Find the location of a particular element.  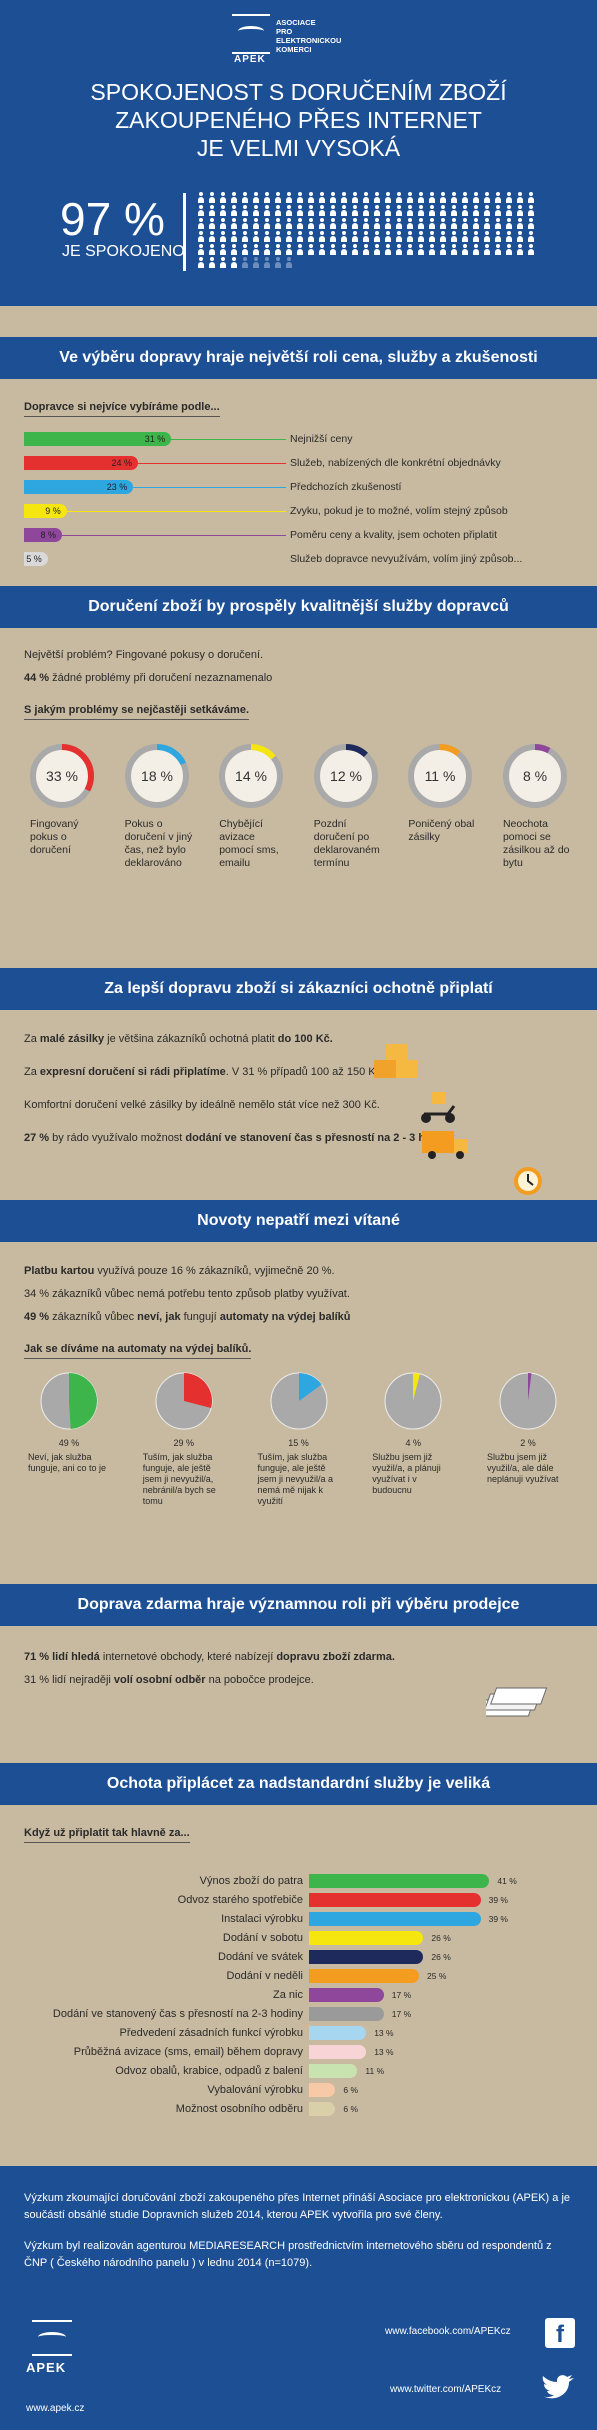

chart-row: 23 % Předchozích zkušeností is located at coordinates (298, 487).